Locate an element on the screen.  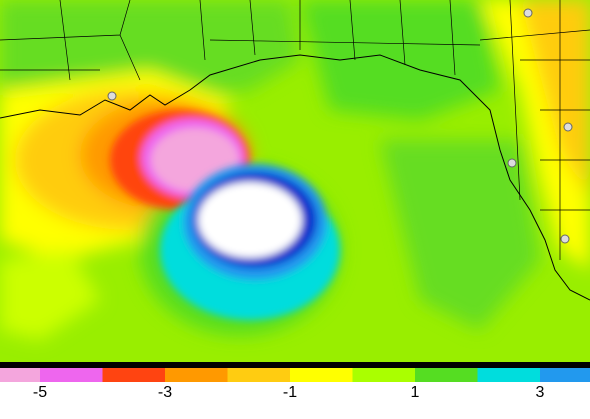
separator is located at coordinates (295, 365).